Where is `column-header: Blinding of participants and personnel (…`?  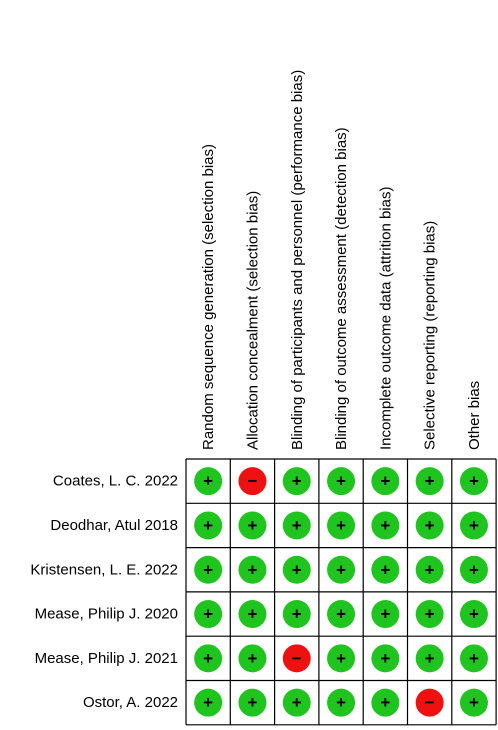
column-header: Blinding of participants and personnel (… is located at coordinates (297, 260).